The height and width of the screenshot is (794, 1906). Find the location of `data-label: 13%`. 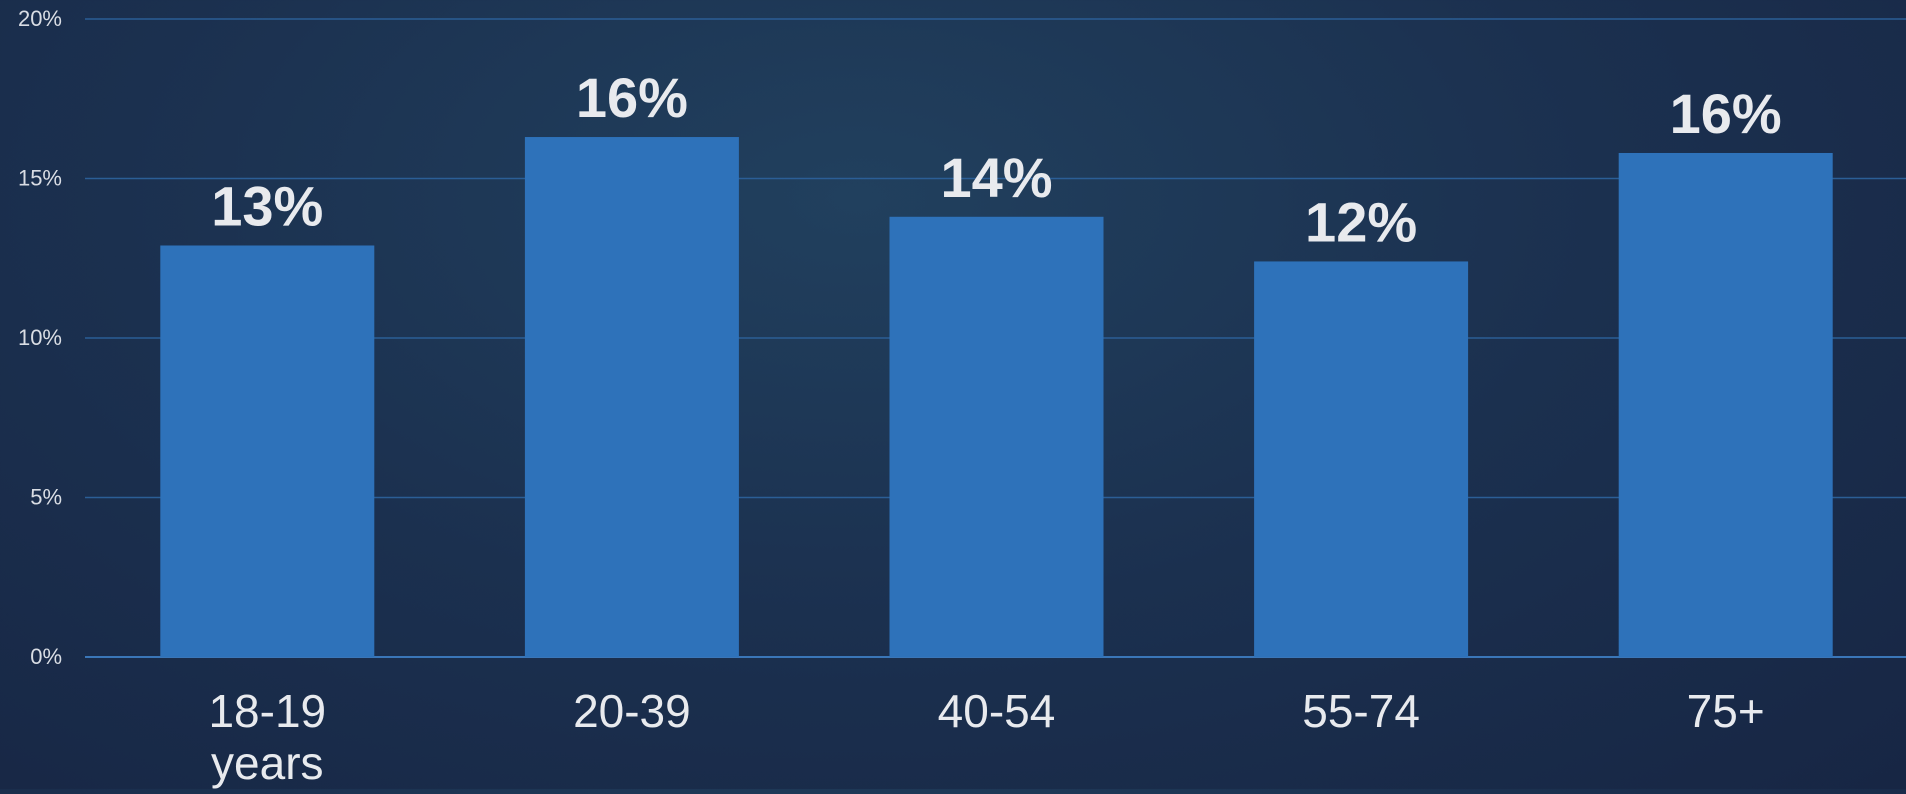

data-label: 13% is located at coordinates (267, 205).